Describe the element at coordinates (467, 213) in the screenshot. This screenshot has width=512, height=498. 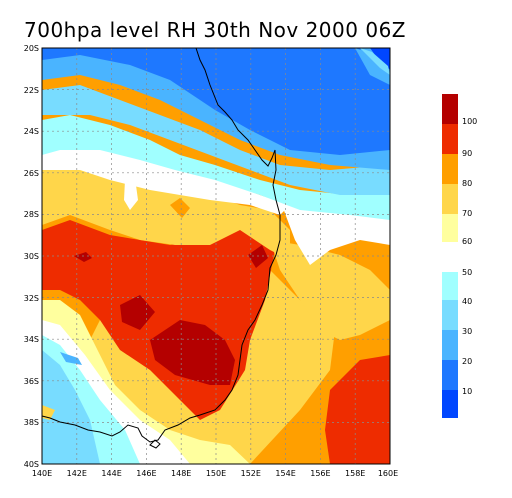
I see `colorbar-label: 70` at that location.